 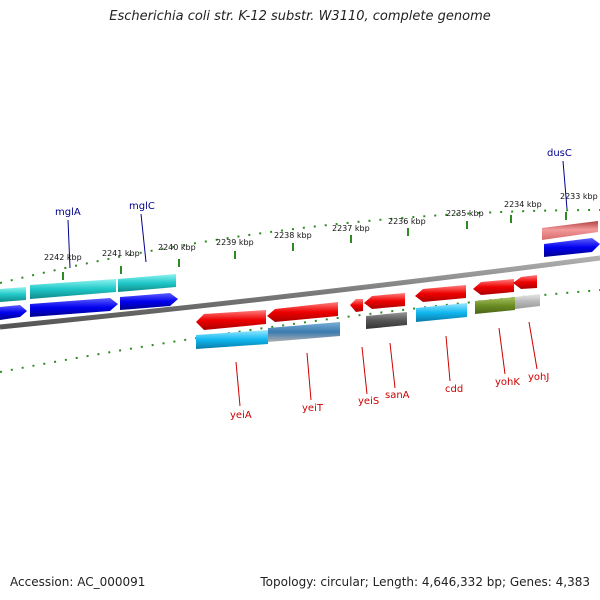 What do you see at coordinates (525, 282) in the screenshot?
I see `gene-yohJ-cds` at bounding box center [525, 282].